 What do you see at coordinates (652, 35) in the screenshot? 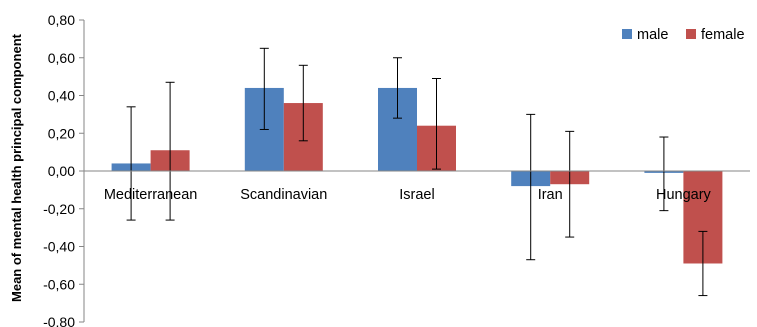
I see `legend-label-male: male` at bounding box center [652, 35].